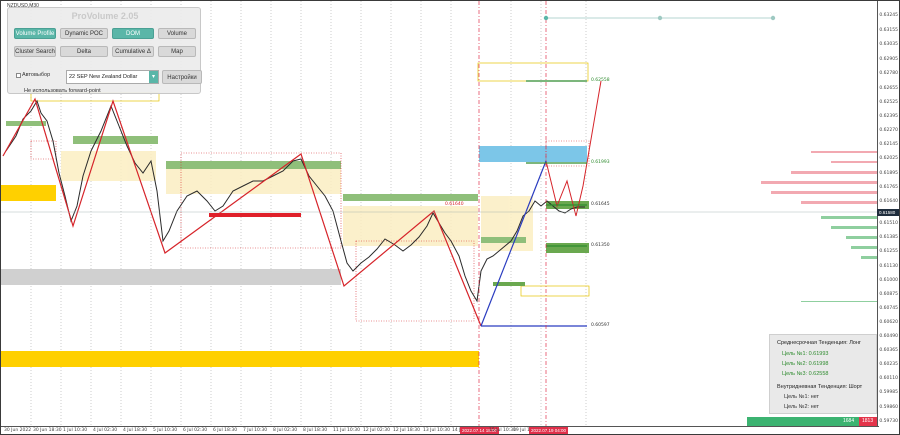  Describe the element at coordinates (888, 322) in the screenshot. I see `price-tick: 0.60620` at that location.